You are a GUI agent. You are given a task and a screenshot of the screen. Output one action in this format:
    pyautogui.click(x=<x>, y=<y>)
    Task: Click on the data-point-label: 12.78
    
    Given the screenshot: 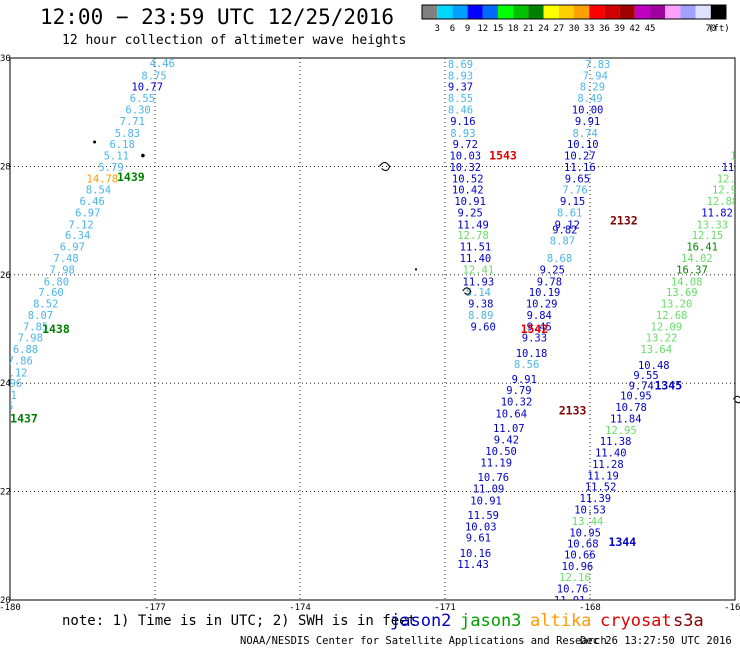 What is the action you would take?
    pyautogui.click(x=473, y=236)
    